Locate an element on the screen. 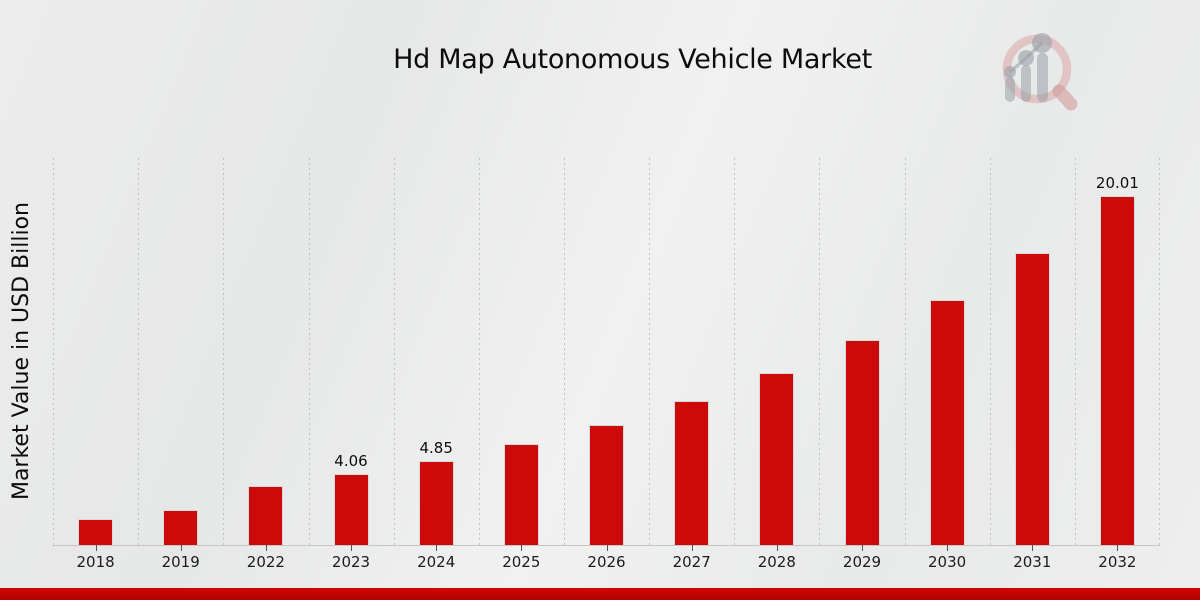  y-axis-line is located at coordinates (53, 351).